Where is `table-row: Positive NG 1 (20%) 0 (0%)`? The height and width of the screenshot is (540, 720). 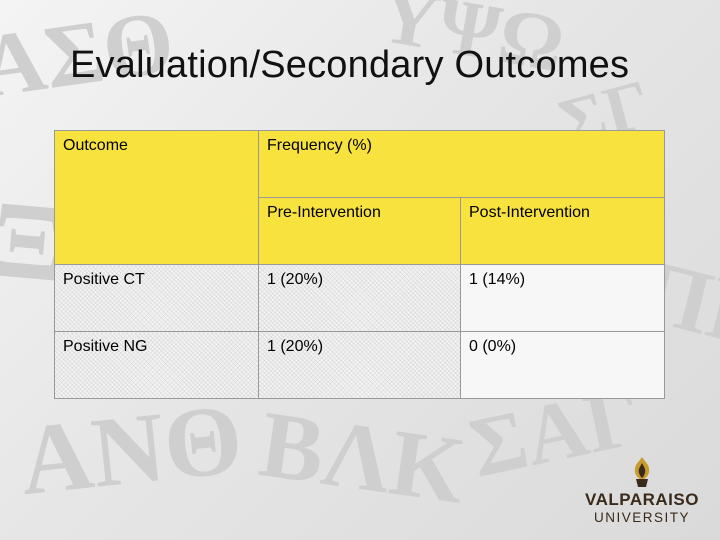
table-row: Positive NG 1 (20%) 0 (0%) is located at coordinates (360, 365).